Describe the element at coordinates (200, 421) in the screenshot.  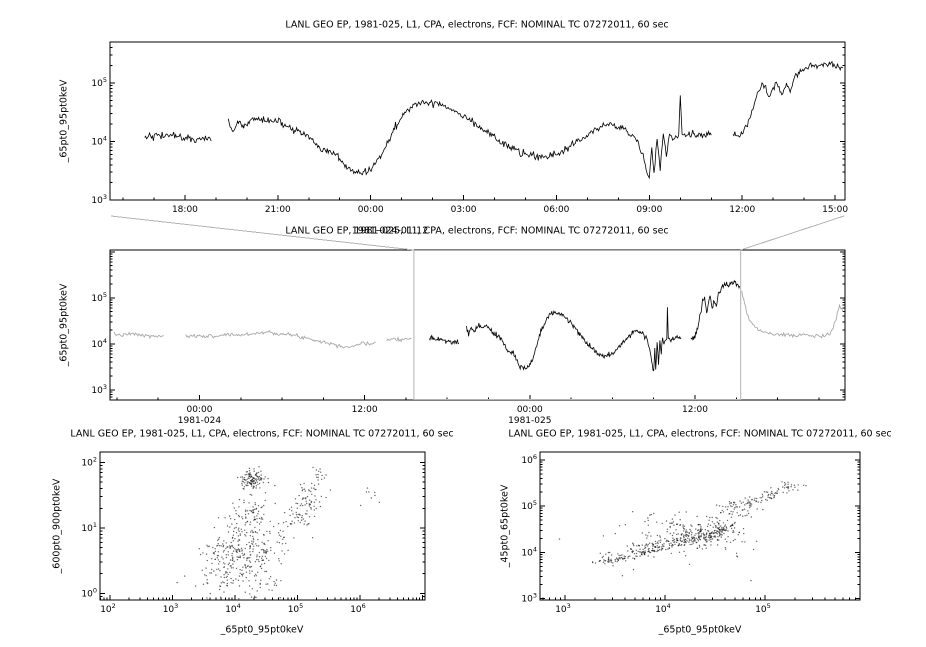
I see `axis-date-label: 1981-024` at that location.